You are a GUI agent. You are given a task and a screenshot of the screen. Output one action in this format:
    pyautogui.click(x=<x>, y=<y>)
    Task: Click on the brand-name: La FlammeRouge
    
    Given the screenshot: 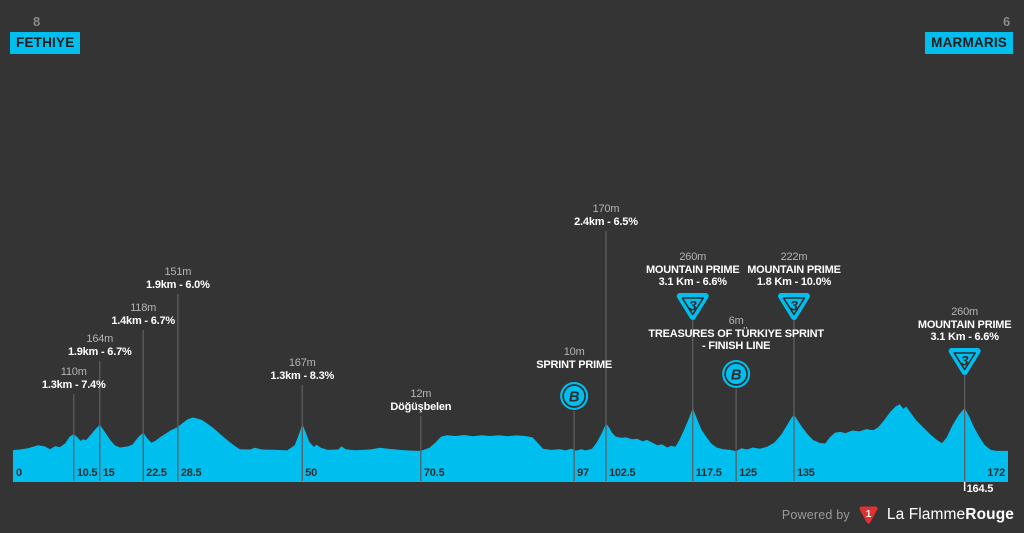 What is the action you would take?
    pyautogui.click(x=950, y=514)
    